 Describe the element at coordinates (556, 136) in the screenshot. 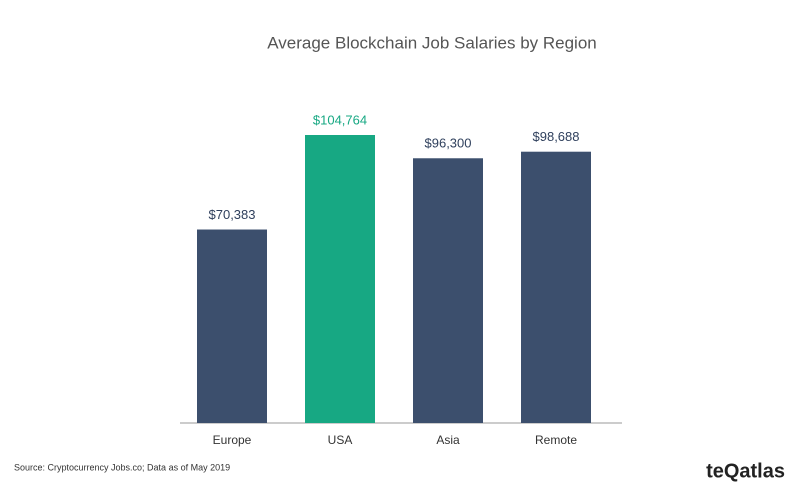

I see `value-label: $98,688` at that location.